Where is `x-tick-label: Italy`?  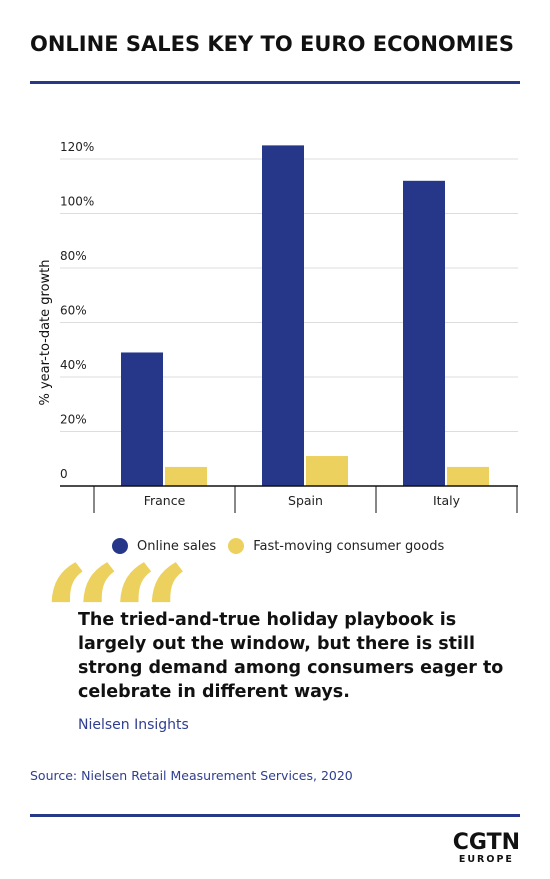 x-tick-label: Italy is located at coordinates (447, 500).